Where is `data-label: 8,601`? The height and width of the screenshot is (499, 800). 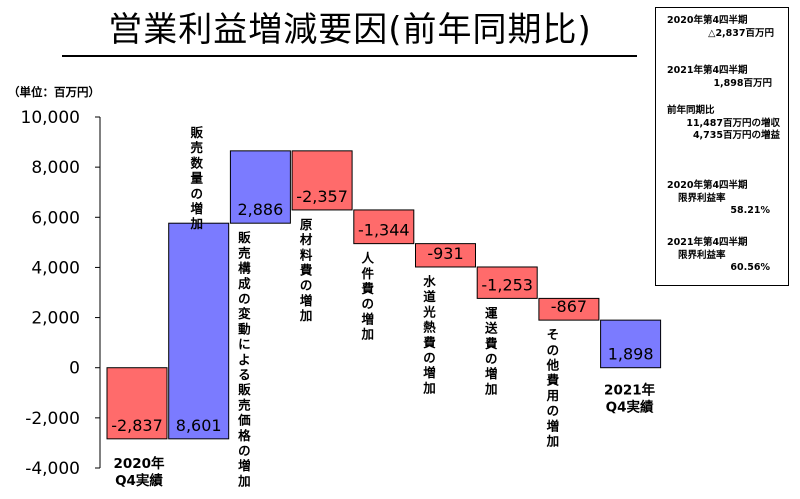 data-label: 8,601 is located at coordinates (199, 425).